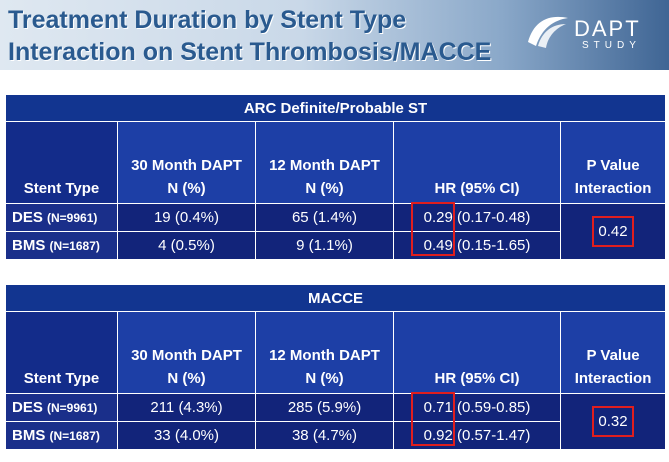 Image resolution: width=669 pixels, height=462 pixels. Describe the element at coordinates (477, 217) in the screenshot. I see `hr-cell: 0.29 (0.17-0.48)` at that location.